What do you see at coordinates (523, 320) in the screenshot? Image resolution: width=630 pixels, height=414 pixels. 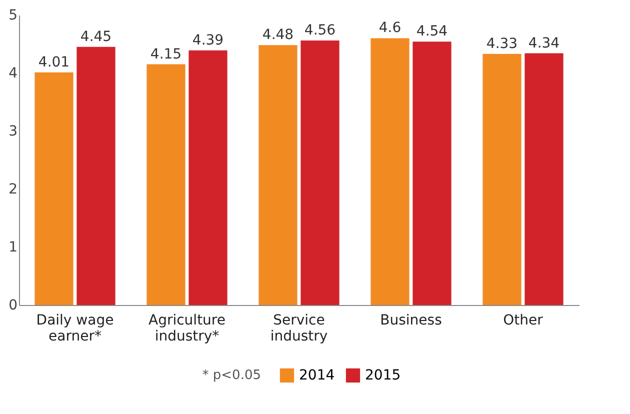 I see `x-tick-label: Other` at bounding box center [523, 320].